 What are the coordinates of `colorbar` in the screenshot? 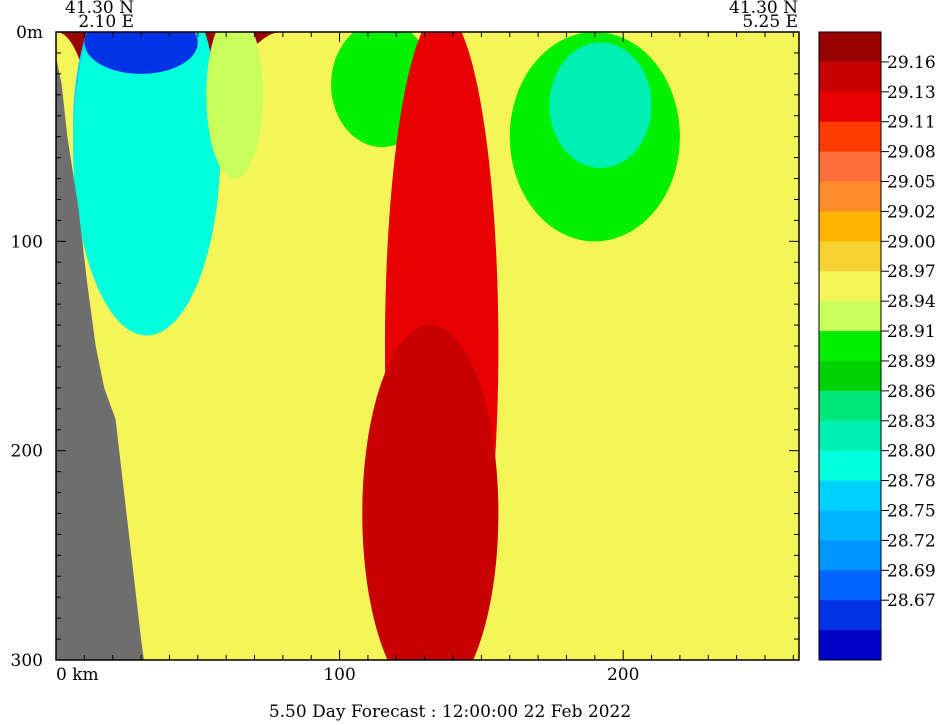 It's located at (850, 346).